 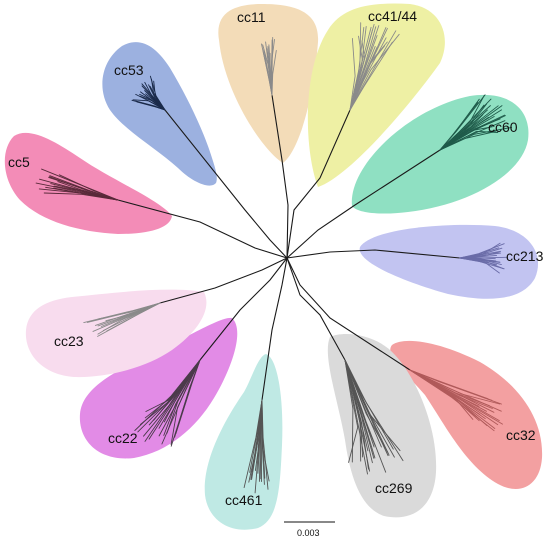 I want to click on label-cc11: cc11, so click(x=251, y=17).